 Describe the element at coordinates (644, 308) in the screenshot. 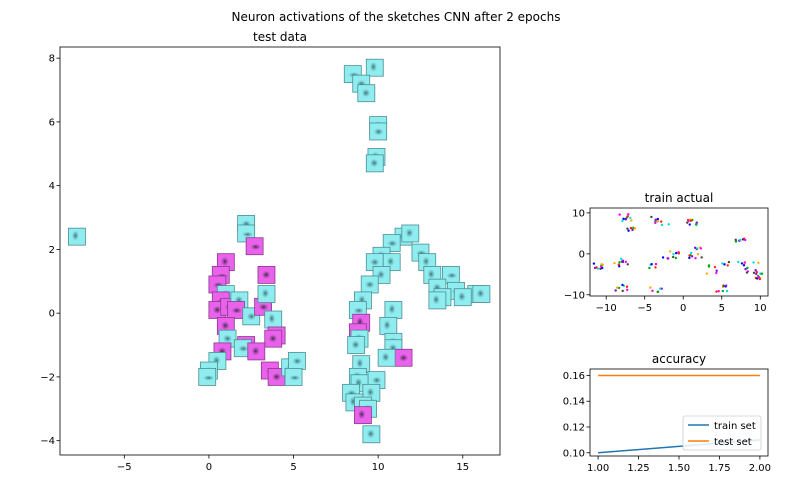

I see `train-actual-xtick-label: −5` at that location.